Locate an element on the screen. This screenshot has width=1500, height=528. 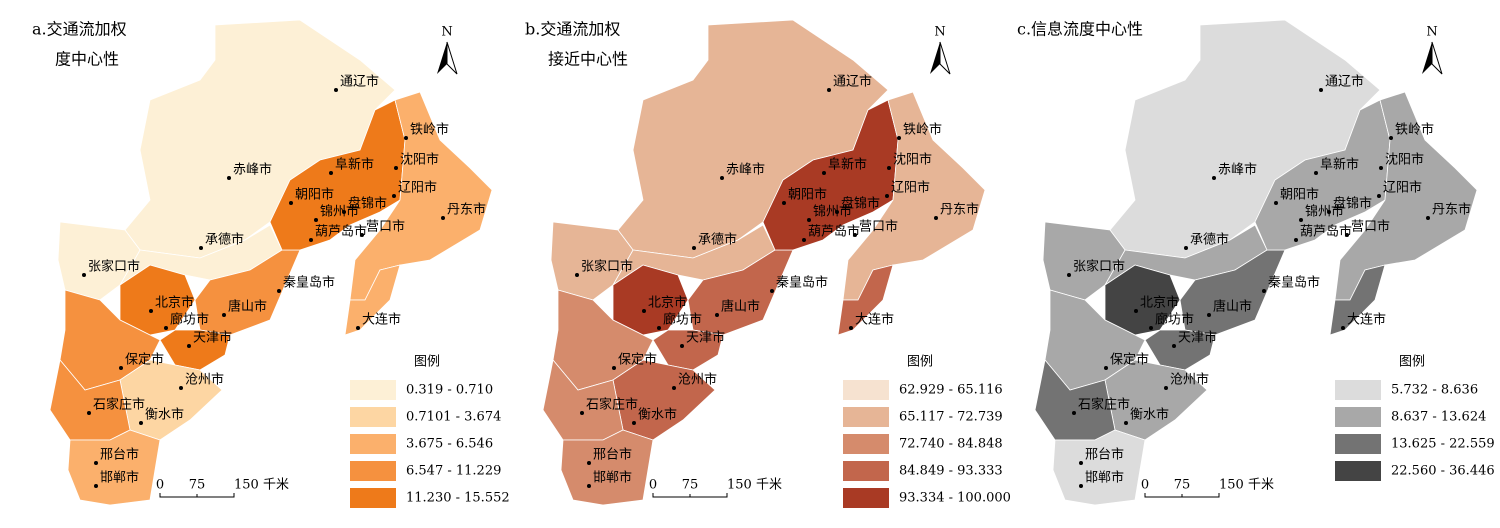
city-label: 张家口市 is located at coordinates (1099, 267).